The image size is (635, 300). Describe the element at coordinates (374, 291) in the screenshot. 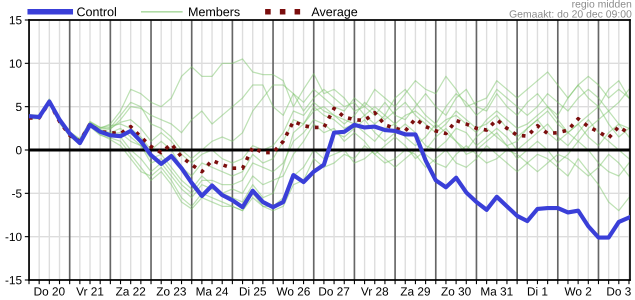

I see `x-tick-label: Vr 28` at that location.